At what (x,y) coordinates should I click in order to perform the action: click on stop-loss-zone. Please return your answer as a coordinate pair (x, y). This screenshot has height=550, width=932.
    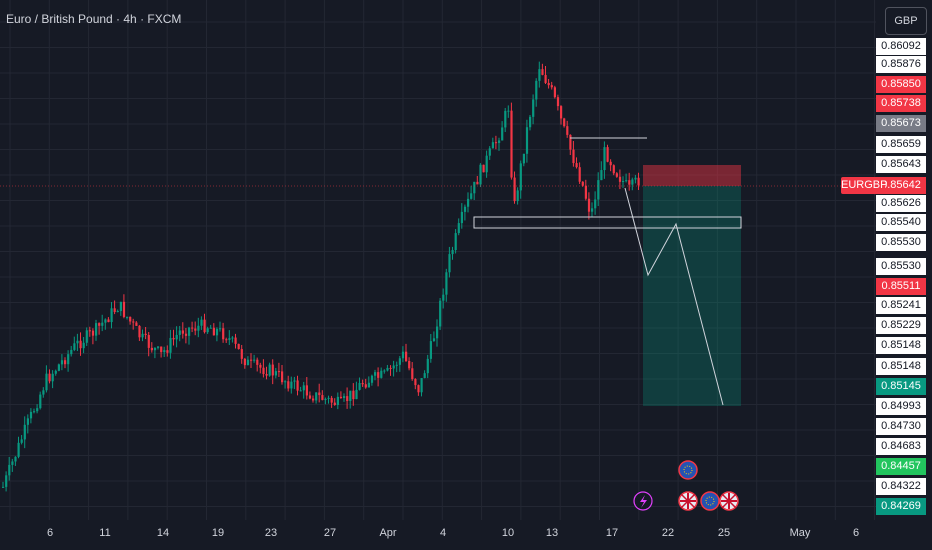
    Looking at the image, I should click on (692, 175).